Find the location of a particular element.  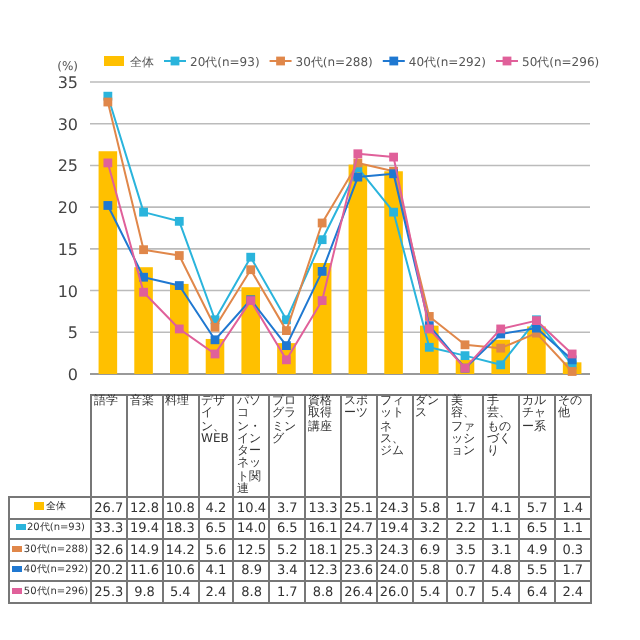

y-tick-label: 35 is located at coordinates (67, 83).